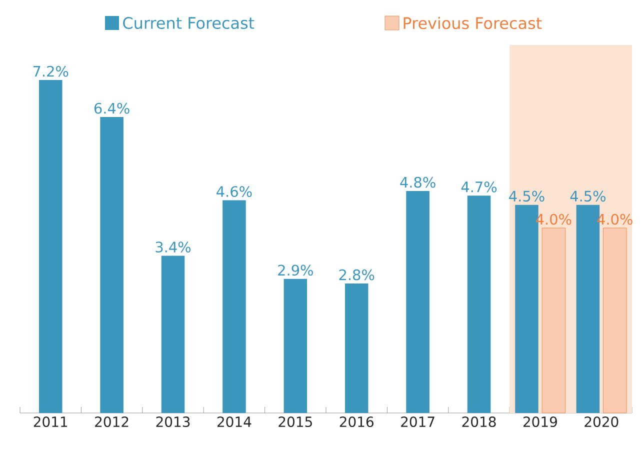  I want to click on data-label: 4.7%, so click(479, 186).